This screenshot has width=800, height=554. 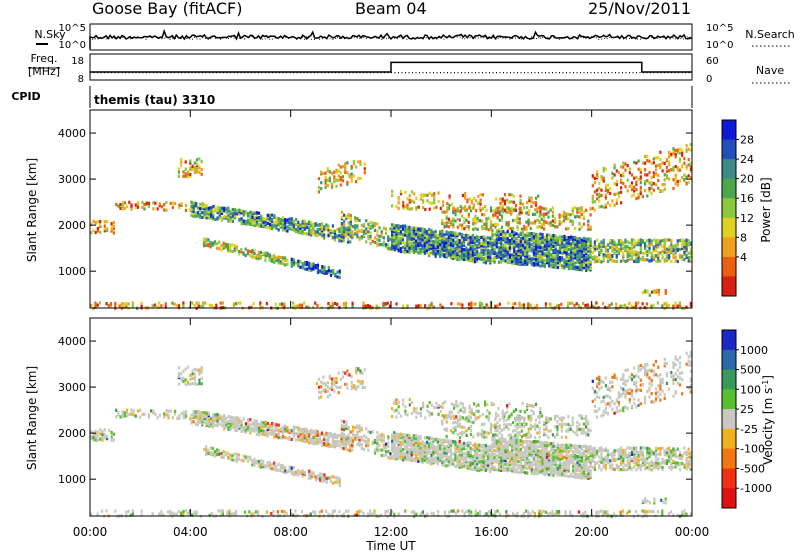 What do you see at coordinates (391, 38) in the screenshot?
I see `nsky-series-line` at bounding box center [391, 38].